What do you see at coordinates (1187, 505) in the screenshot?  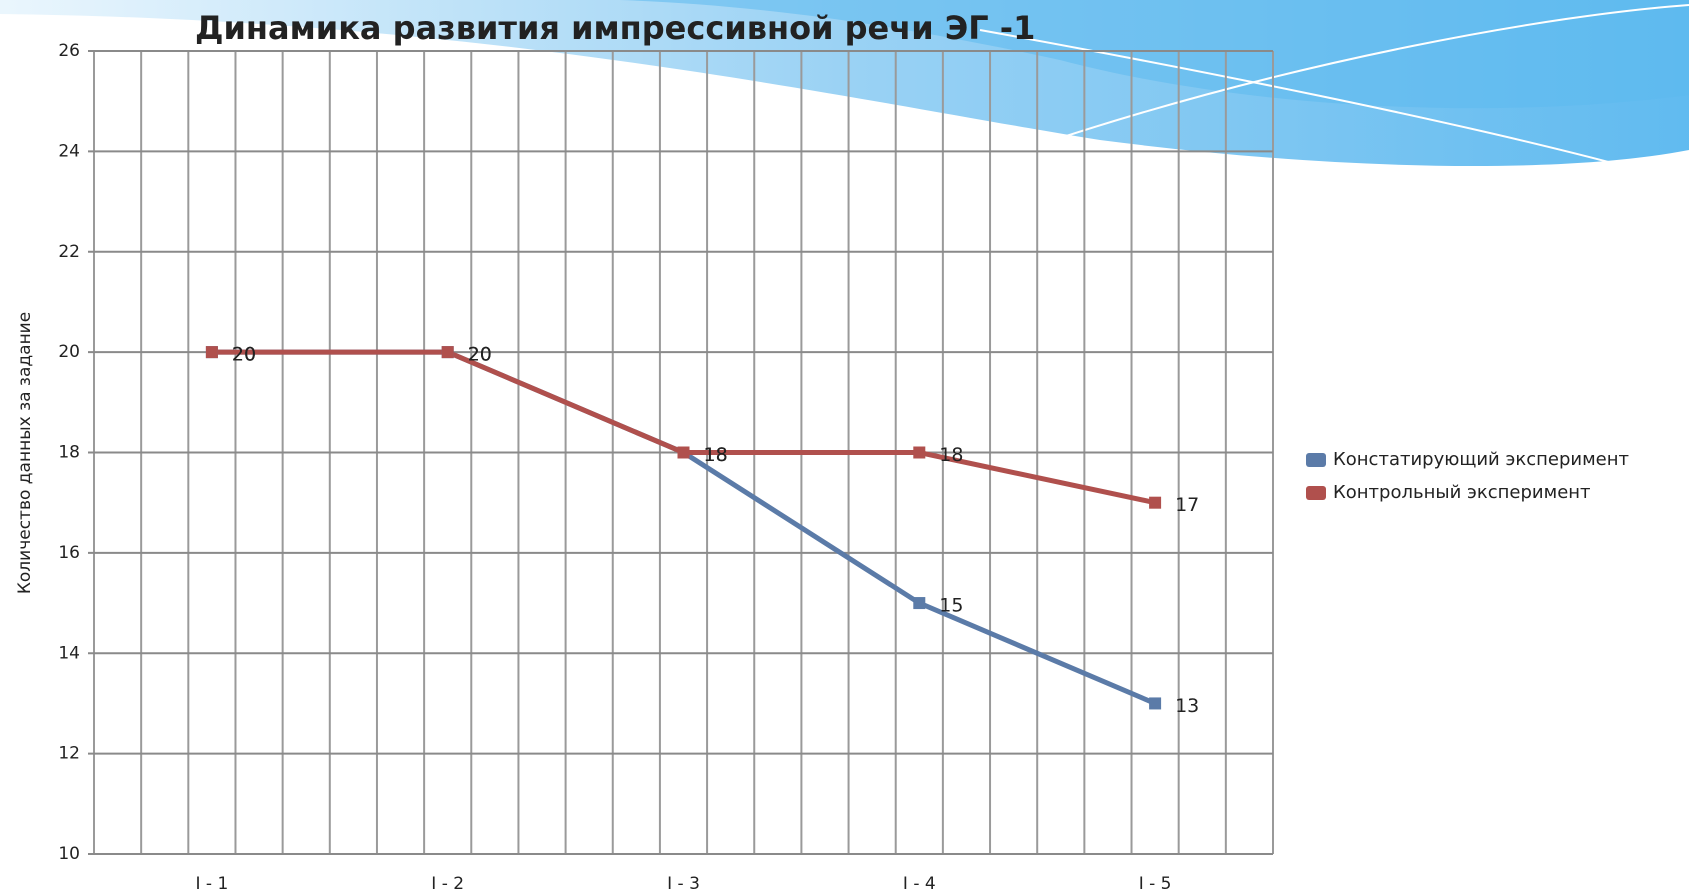 I see `data-label: 17` at bounding box center [1187, 505].